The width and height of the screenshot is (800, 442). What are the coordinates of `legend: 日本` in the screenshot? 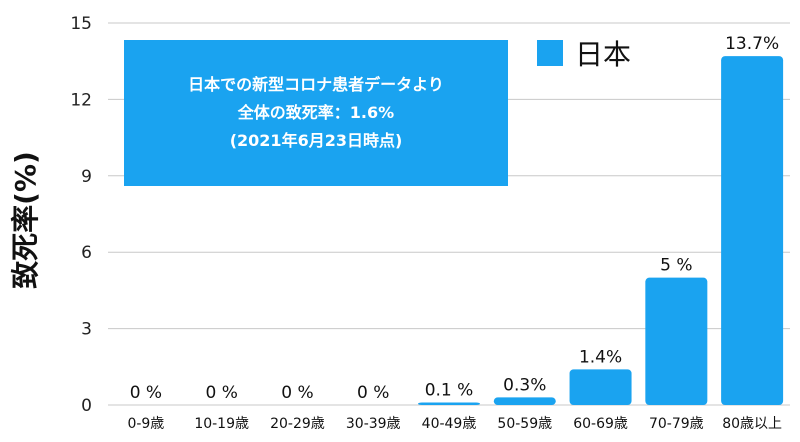 It's located at (584, 53).